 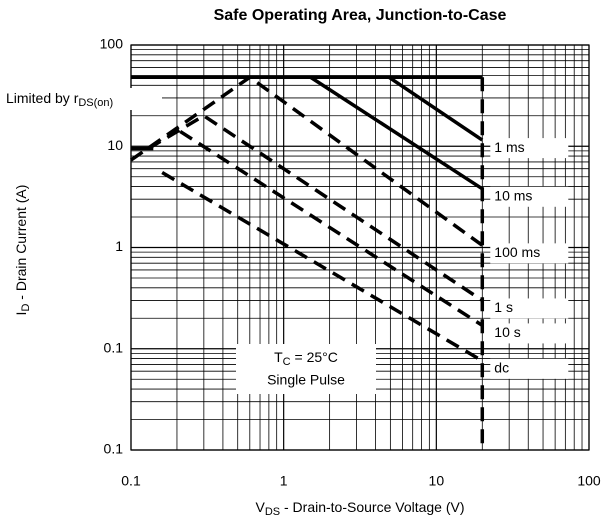 What do you see at coordinates (278, 357) in the screenshot?
I see `annotation-main: T` at bounding box center [278, 357].